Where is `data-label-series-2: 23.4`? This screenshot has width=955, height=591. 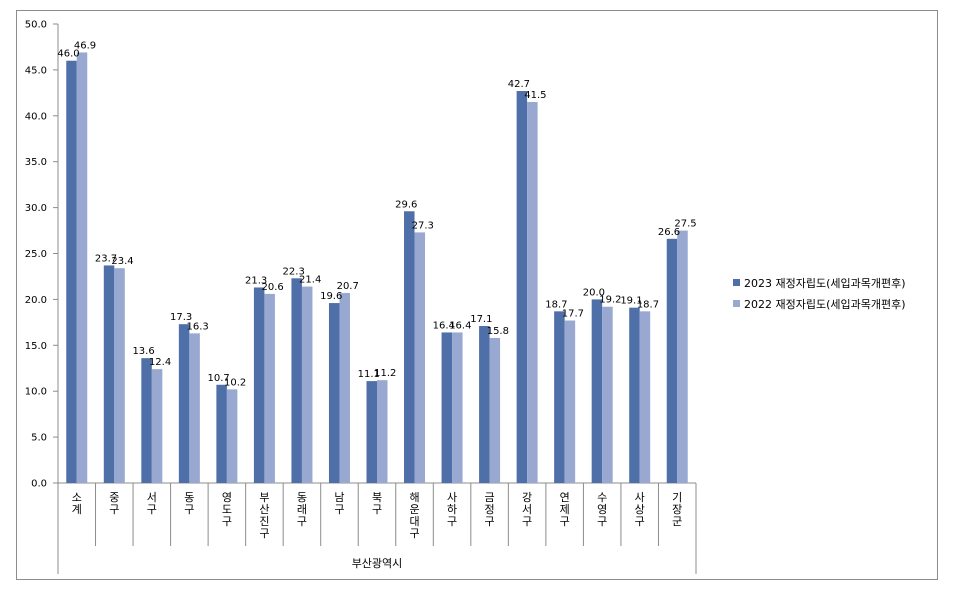 data-label-series-2: 23.4 is located at coordinates (122, 261).